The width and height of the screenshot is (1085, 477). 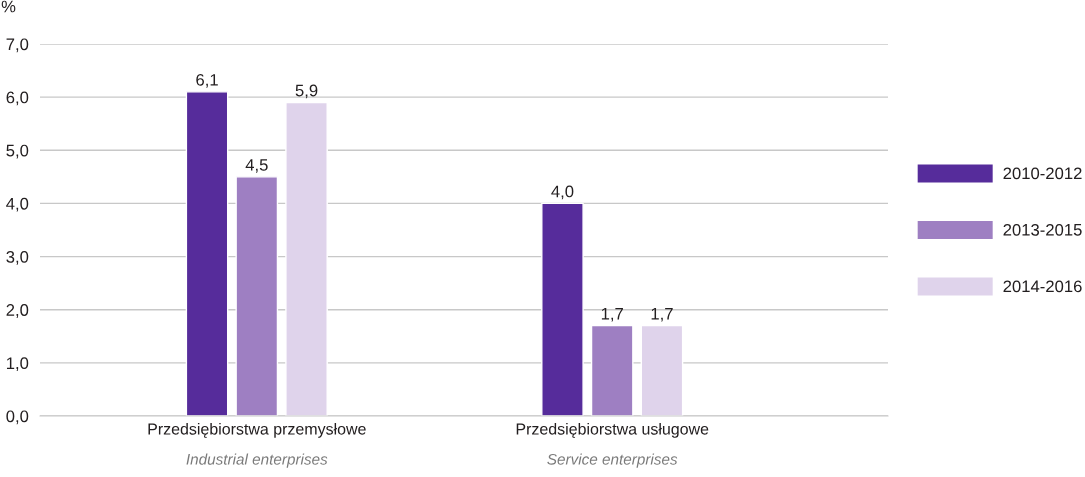 What do you see at coordinates (1042, 286) in the screenshot?
I see `legend-label: 2014-2016` at bounding box center [1042, 286].